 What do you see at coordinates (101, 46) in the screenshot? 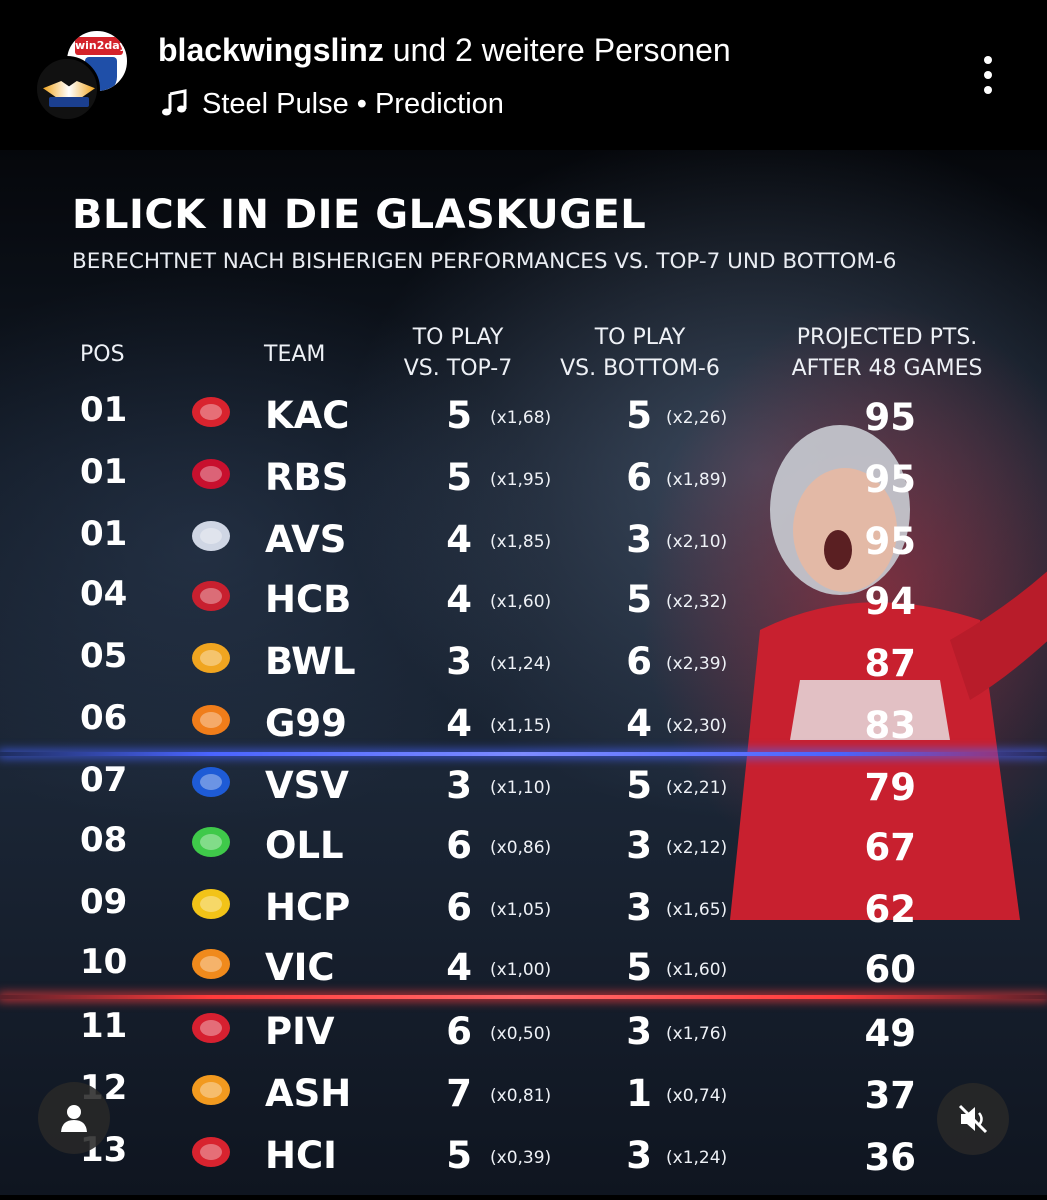
I see `win2day-logo: win2day` at bounding box center [101, 46].